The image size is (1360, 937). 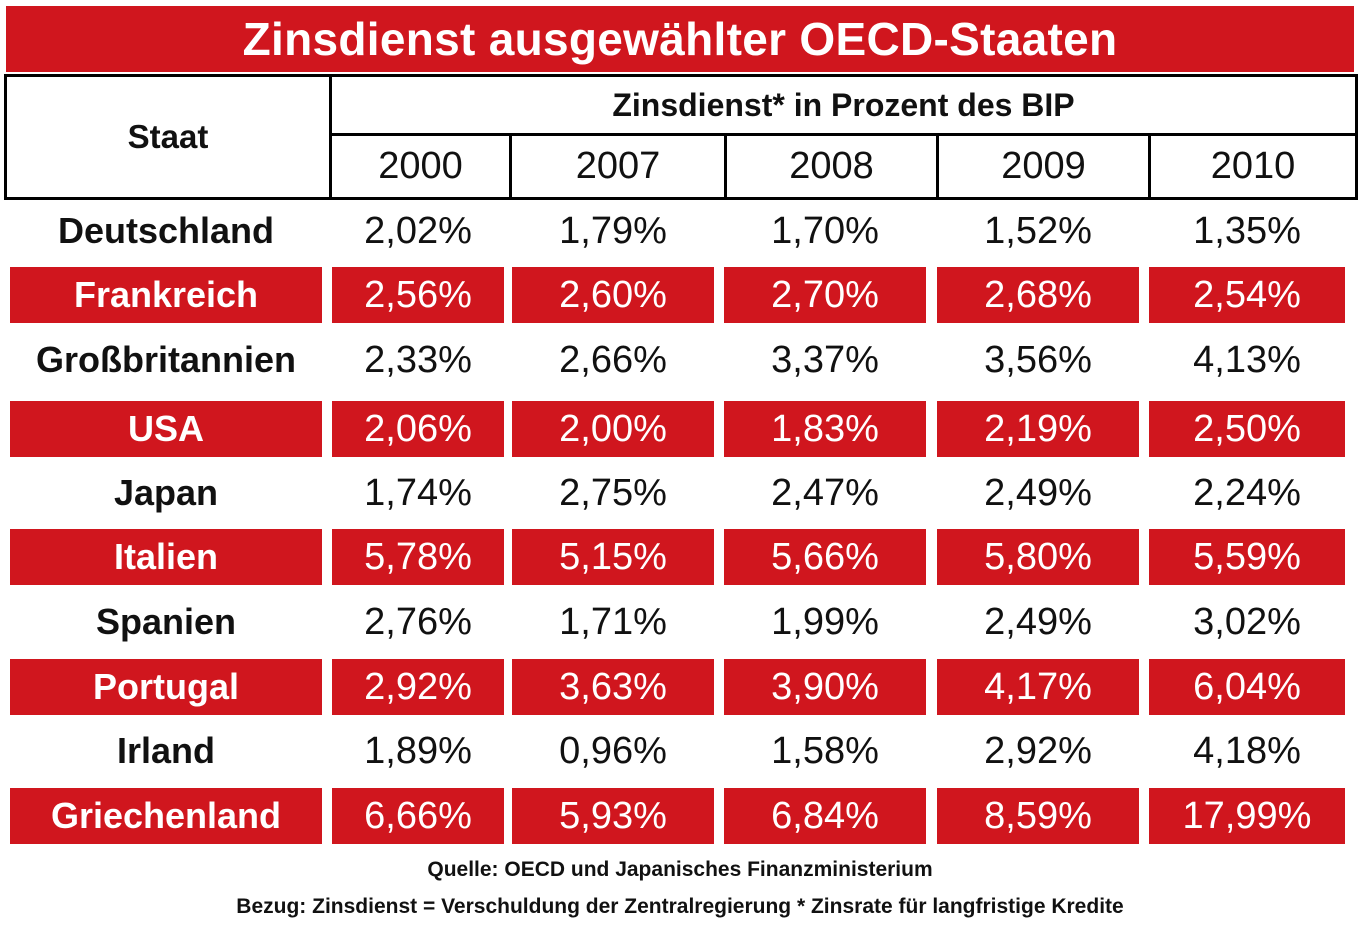 I want to click on value-cell-2008: 5,66%, so click(x=825, y=557).